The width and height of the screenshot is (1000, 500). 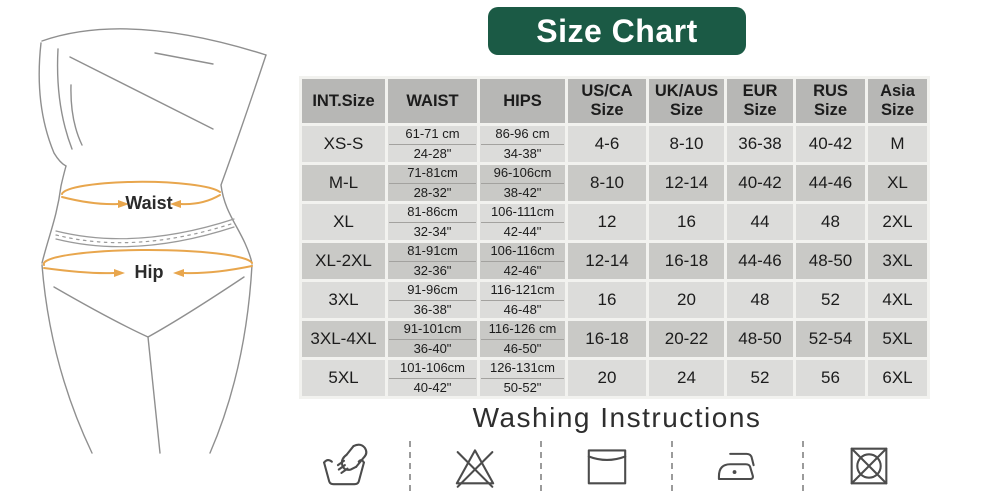 What do you see at coordinates (522, 153) in the screenshot?
I see `hips-in: 34-38"` at bounding box center [522, 153].